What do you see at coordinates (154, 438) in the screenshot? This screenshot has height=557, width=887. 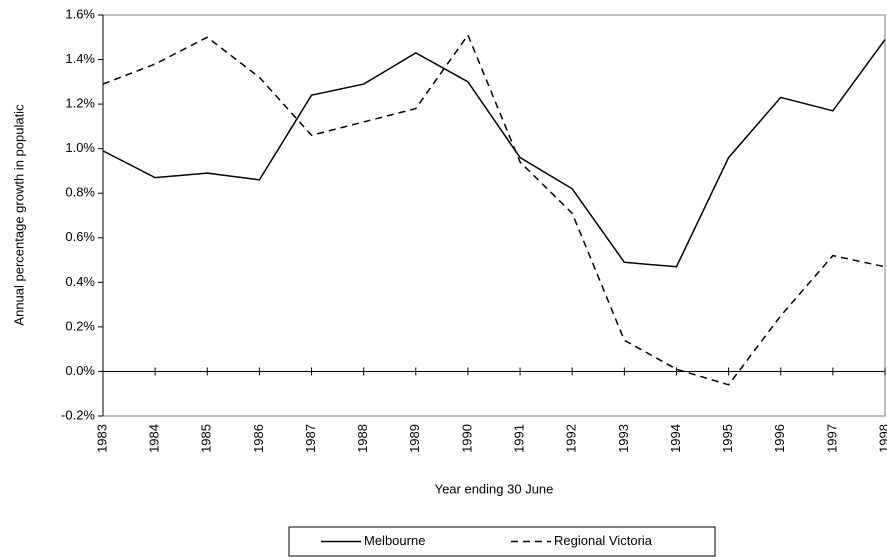 I see `x-tick-label: 1984` at bounding box center [154, 438].